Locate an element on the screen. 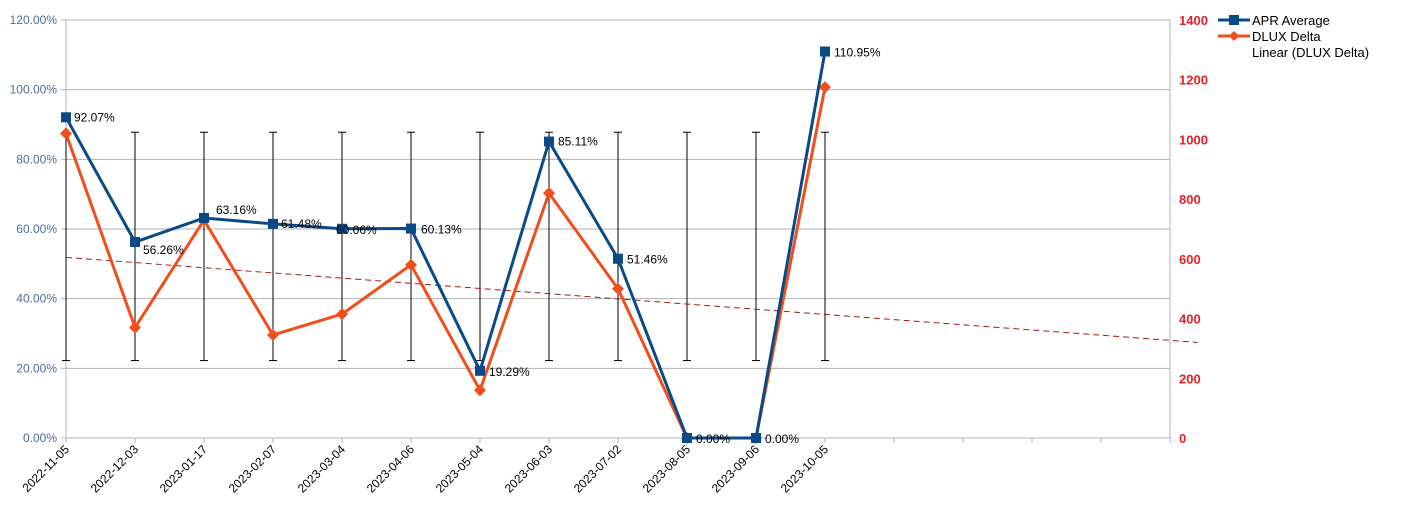  right-tick-label: 1200 is located at coordinates (1193, 80).